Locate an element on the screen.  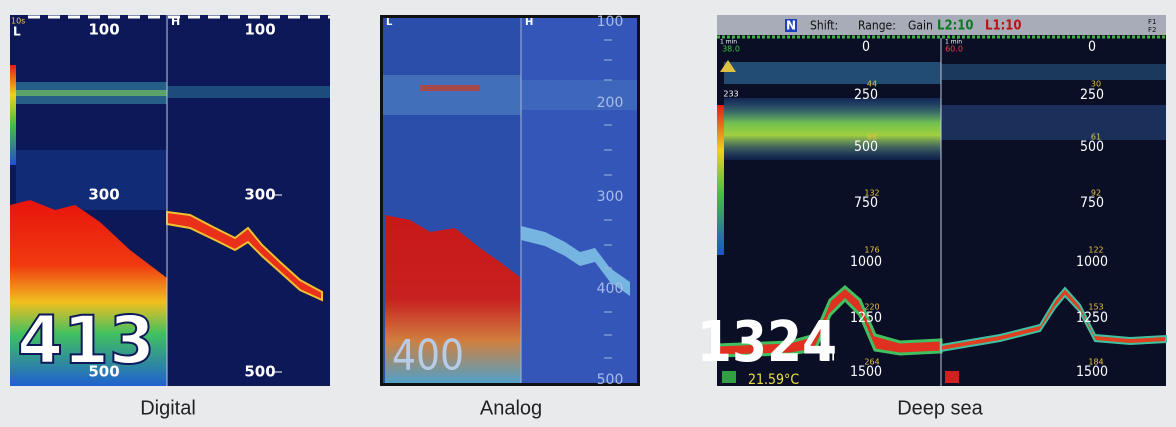
sub-label: 132 is located at coordinates (871, 193).